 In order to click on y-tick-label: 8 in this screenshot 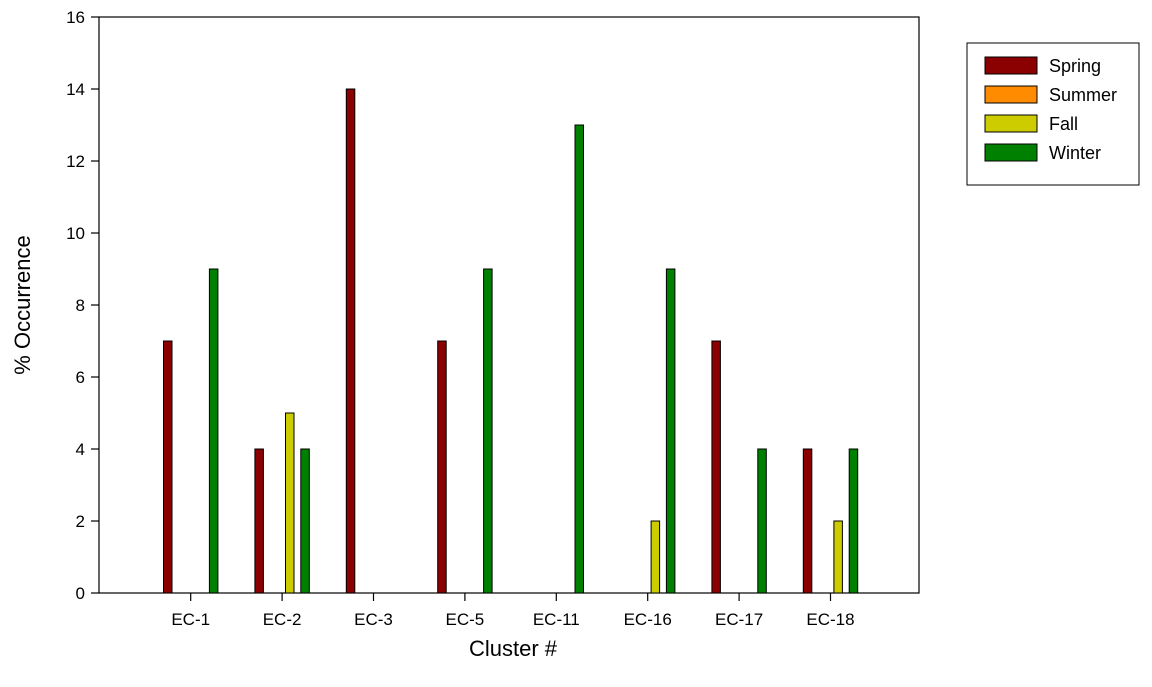, I will do `click(80, 305)`.